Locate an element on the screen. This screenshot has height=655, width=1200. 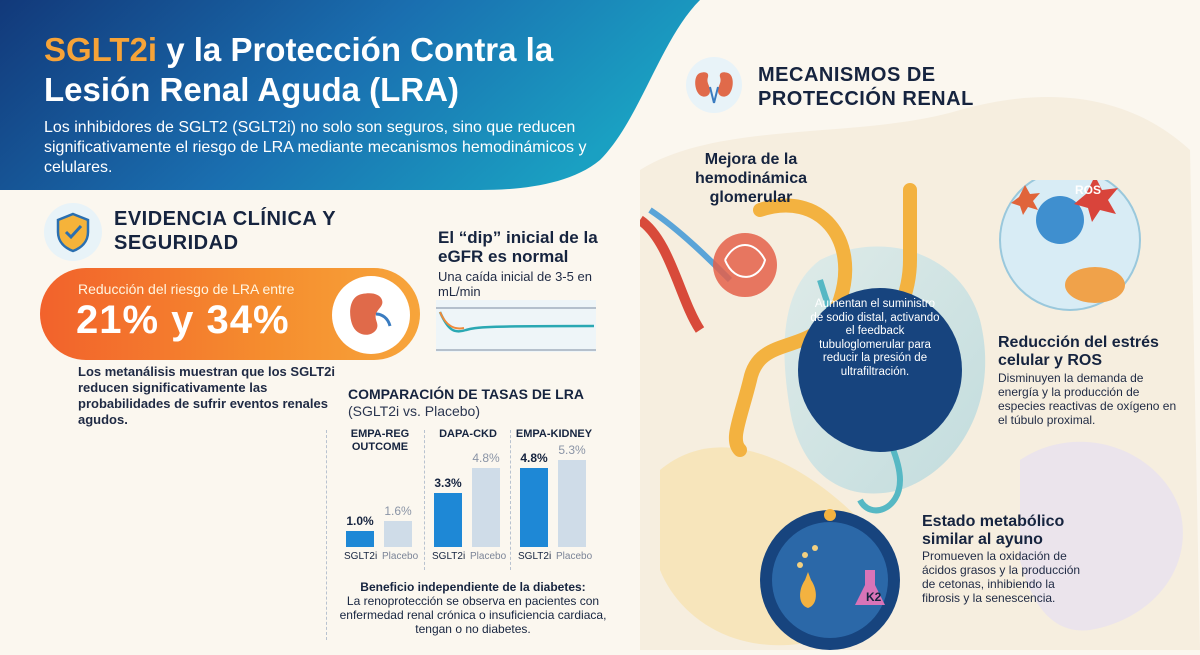
dip-title: El “dip” inicial de la eGFR es normal is located at coordinates (518, 247).